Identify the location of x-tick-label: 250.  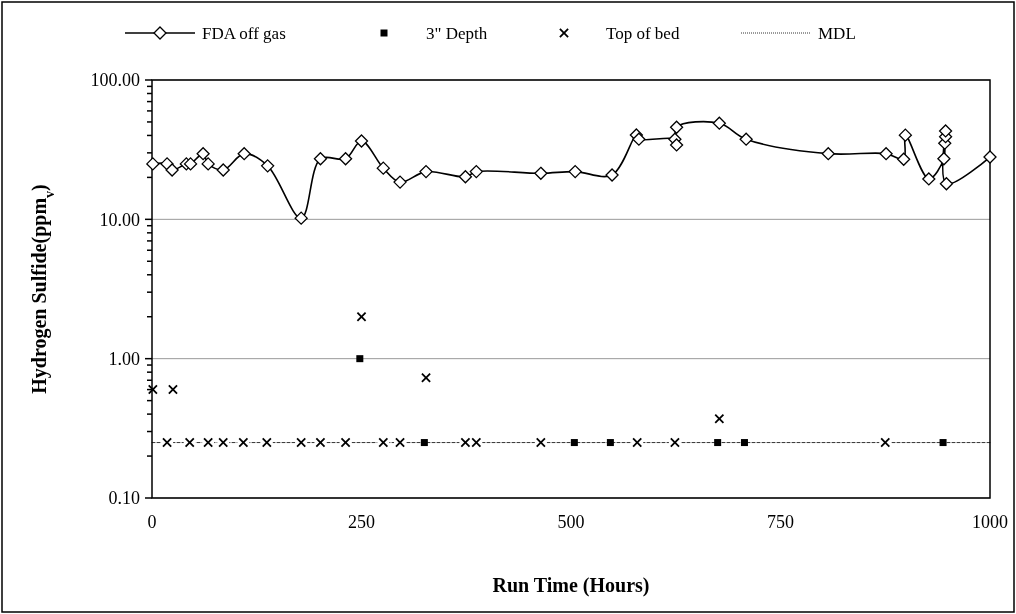
(361, 522).